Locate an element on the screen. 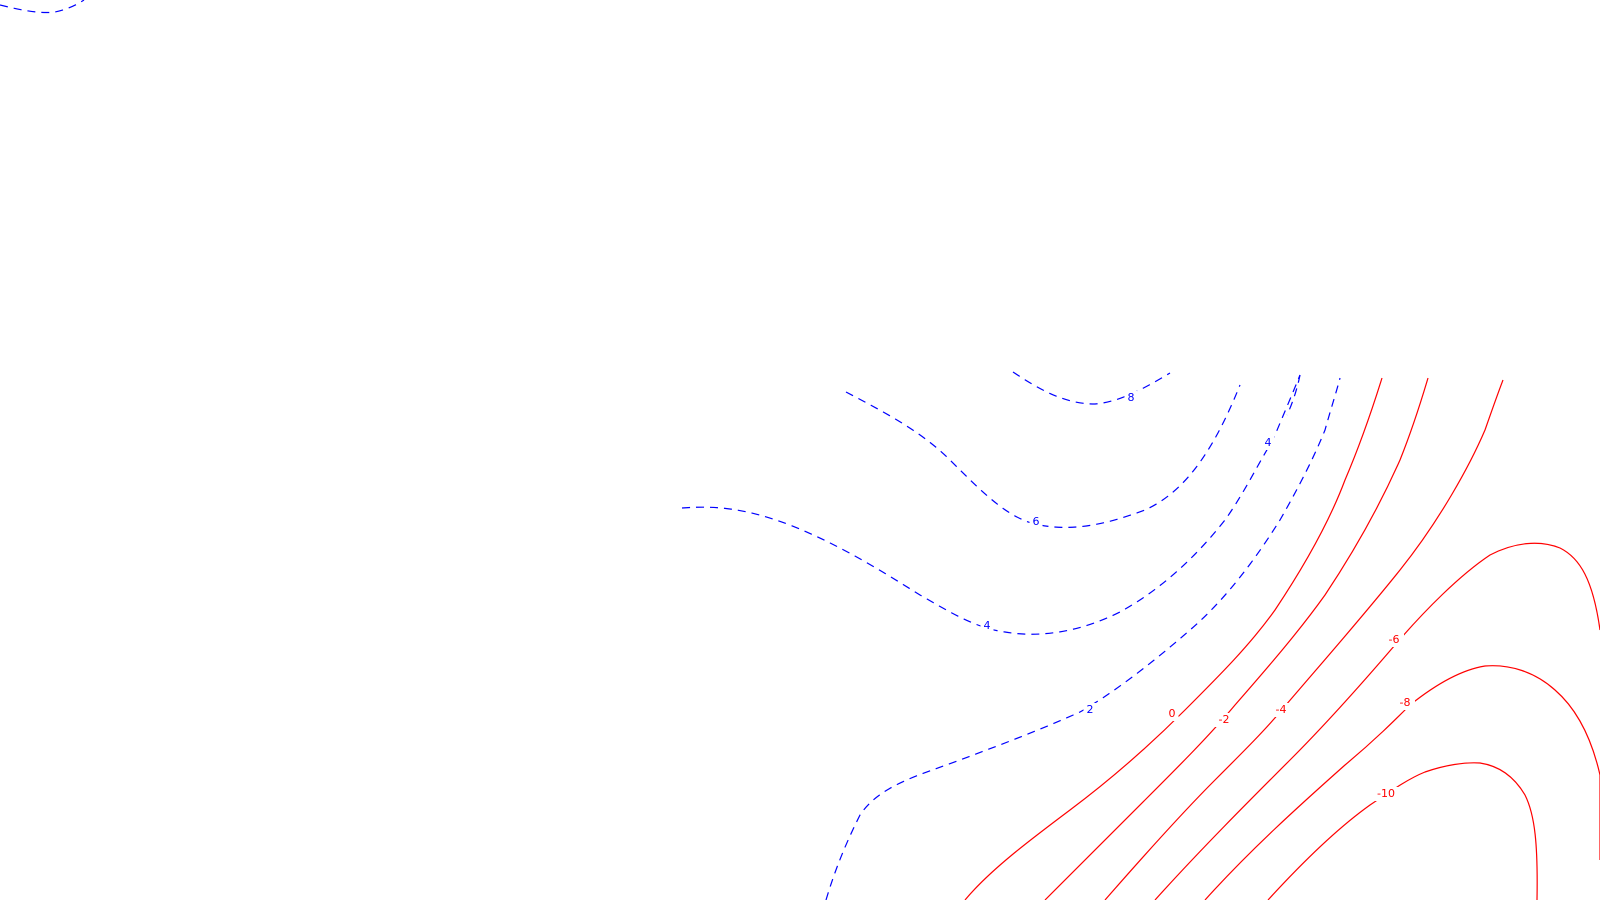 The image size is (1600, 900). contour-level-8: 8 is located at coordinates (1091, 388).